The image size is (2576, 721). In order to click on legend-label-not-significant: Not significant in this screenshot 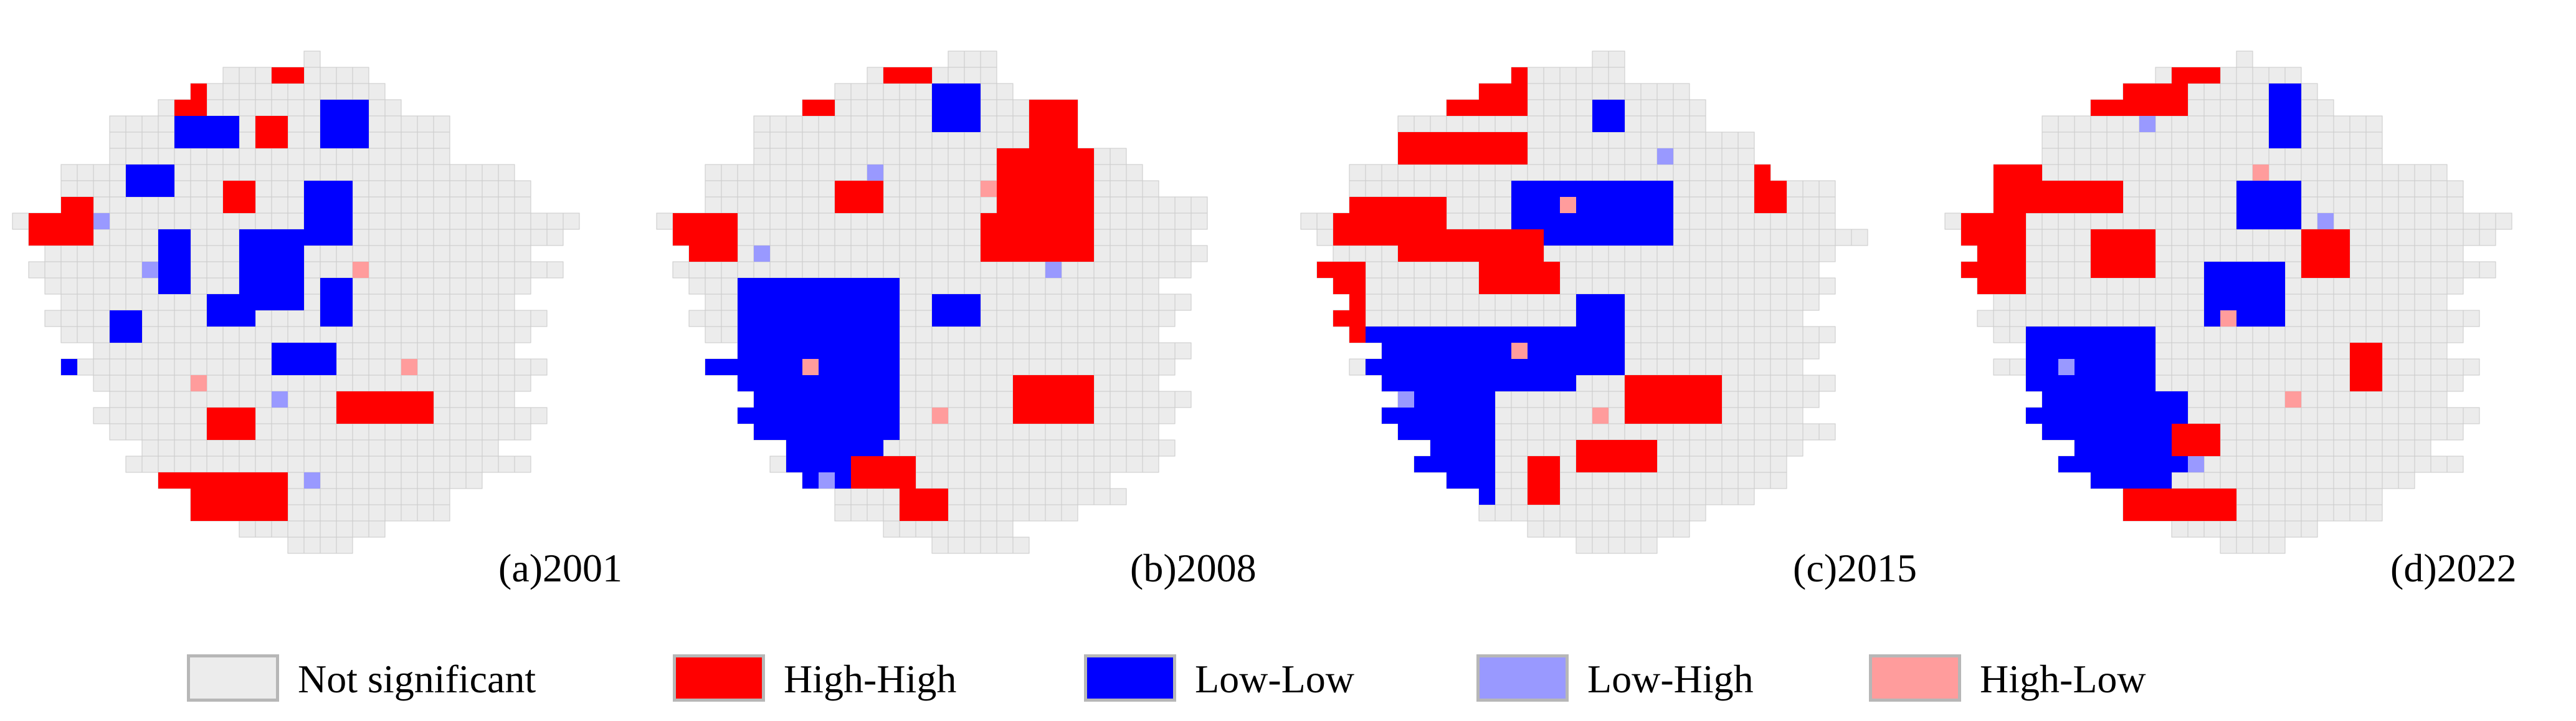, I will do `click(417, 679)`.